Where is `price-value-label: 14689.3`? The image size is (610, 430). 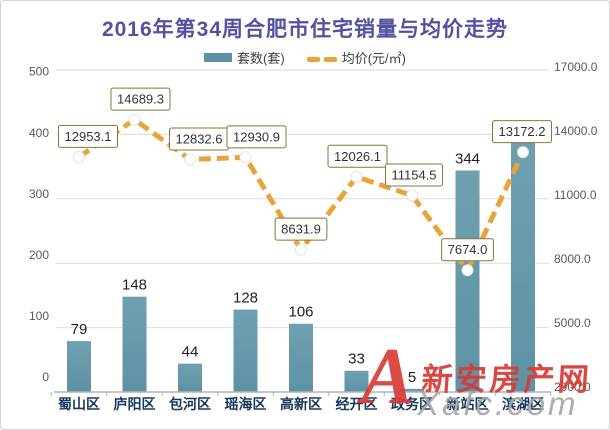
price-value-label: 14689.3 is located at coordinates (140, 99).